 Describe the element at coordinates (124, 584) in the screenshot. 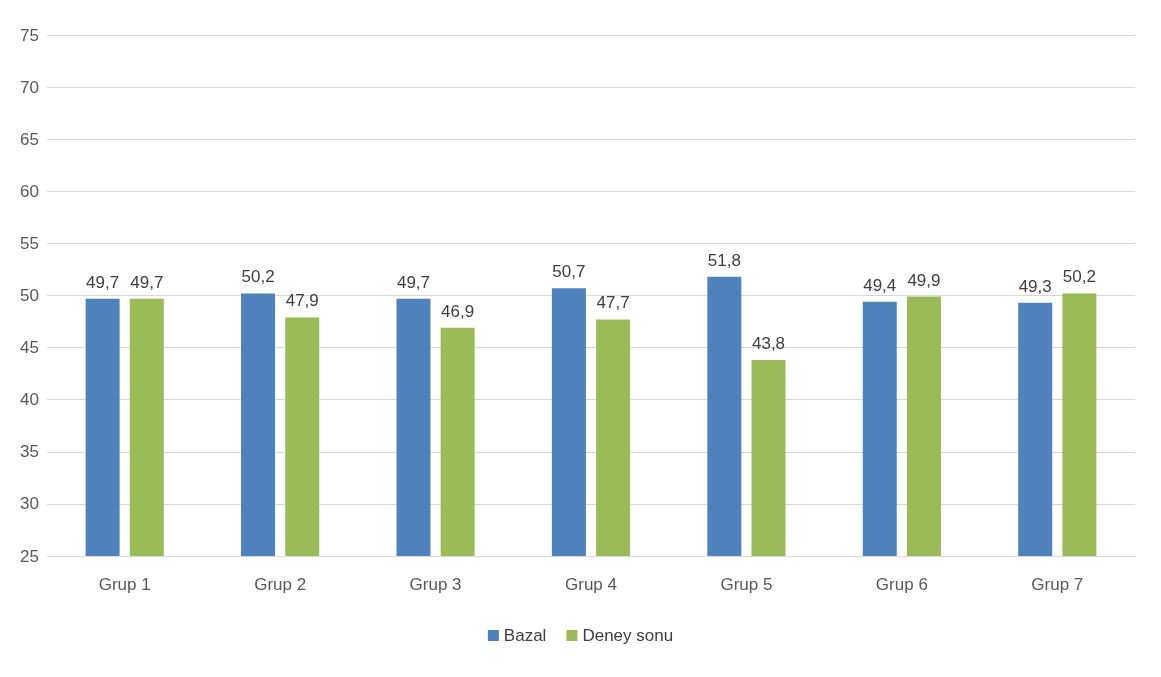

I see `x-tick-label: Grup 1` at that location.